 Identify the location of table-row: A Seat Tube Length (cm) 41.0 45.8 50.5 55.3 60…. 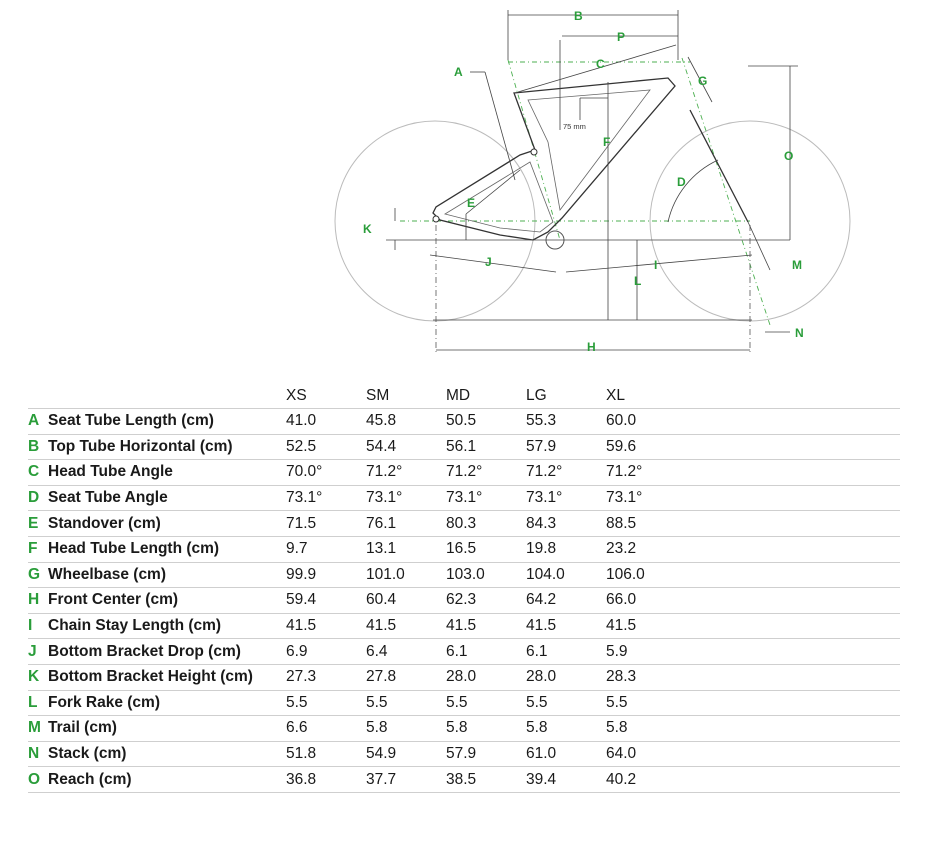
(464, 421).